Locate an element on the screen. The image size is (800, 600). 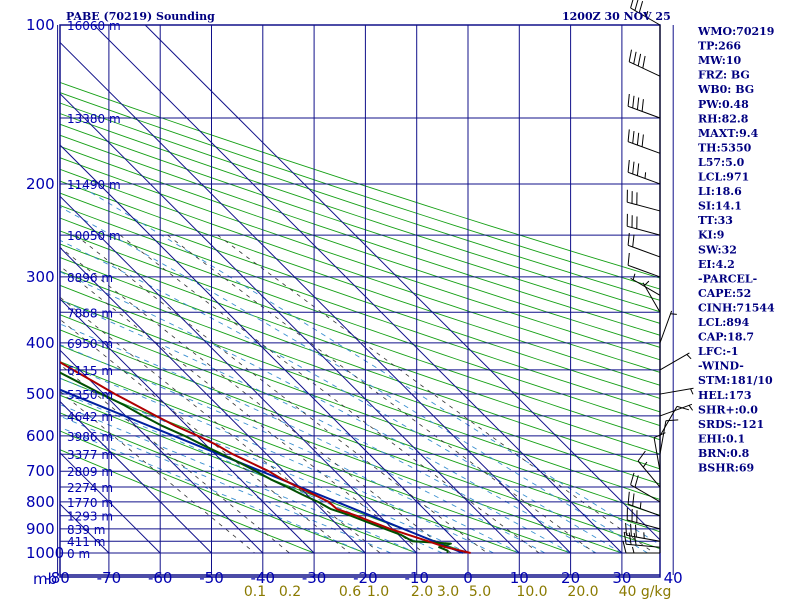
index-entry: CAP:18.7 is located at coordinates (726, 337).